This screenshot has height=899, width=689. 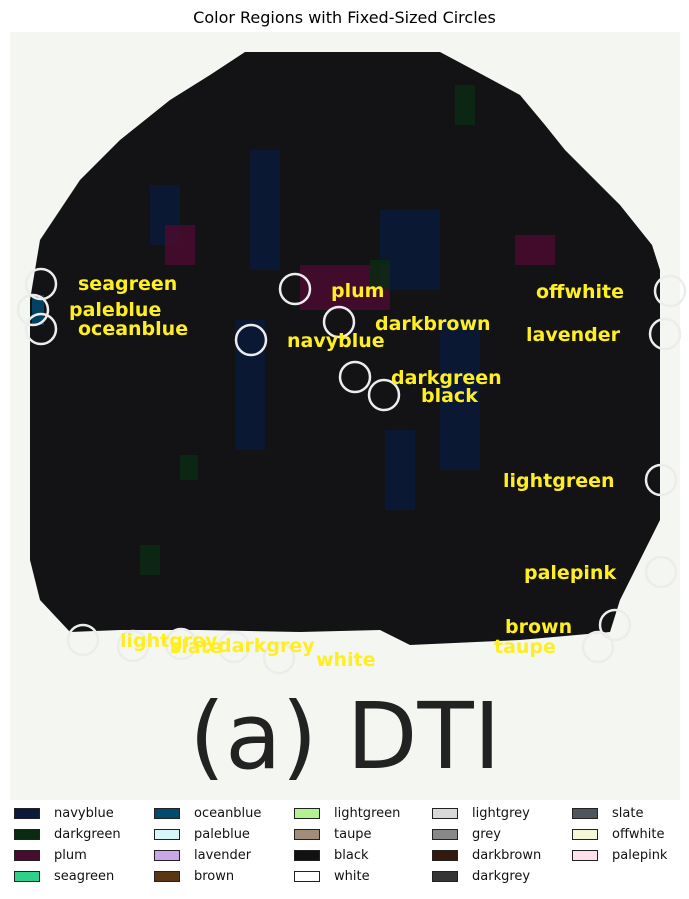 What do you see at coordinates (222, 834) in the screenshot?
I see `legend-label-paleblue: paleblue` at bounding box center [222, 834].